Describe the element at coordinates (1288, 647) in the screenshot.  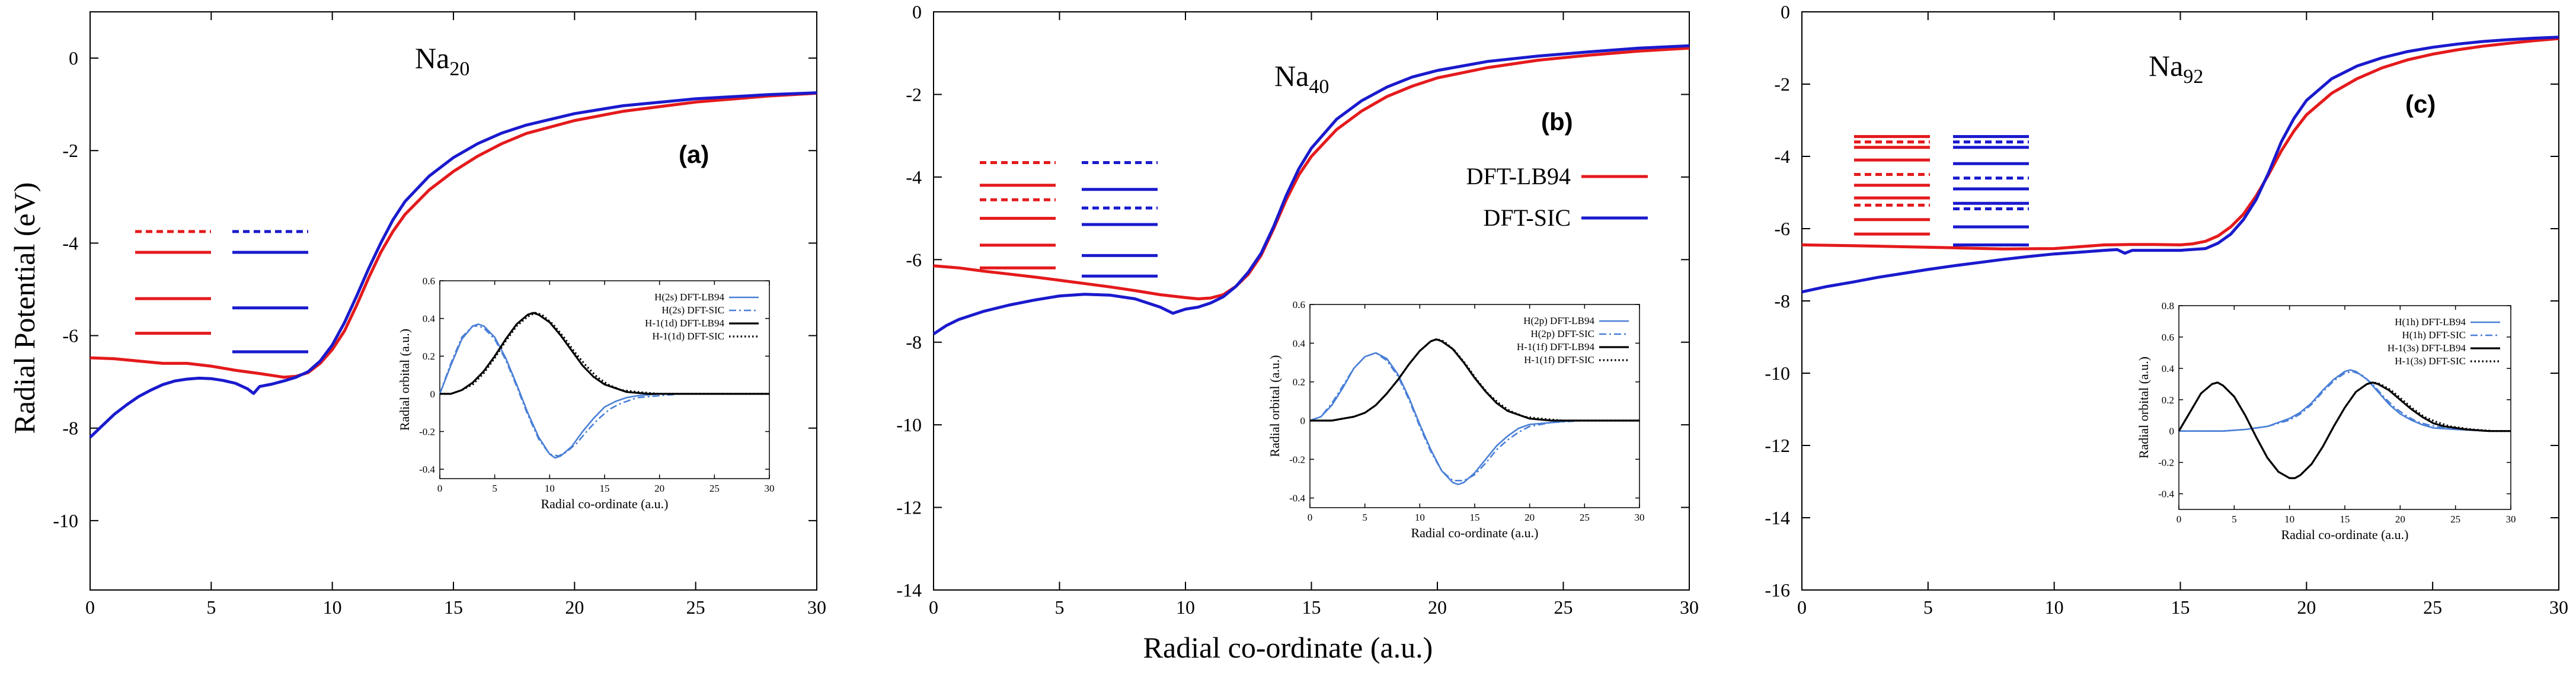
I see `x-axis-label: Radial co-ordinate (a.u.)` at that location.